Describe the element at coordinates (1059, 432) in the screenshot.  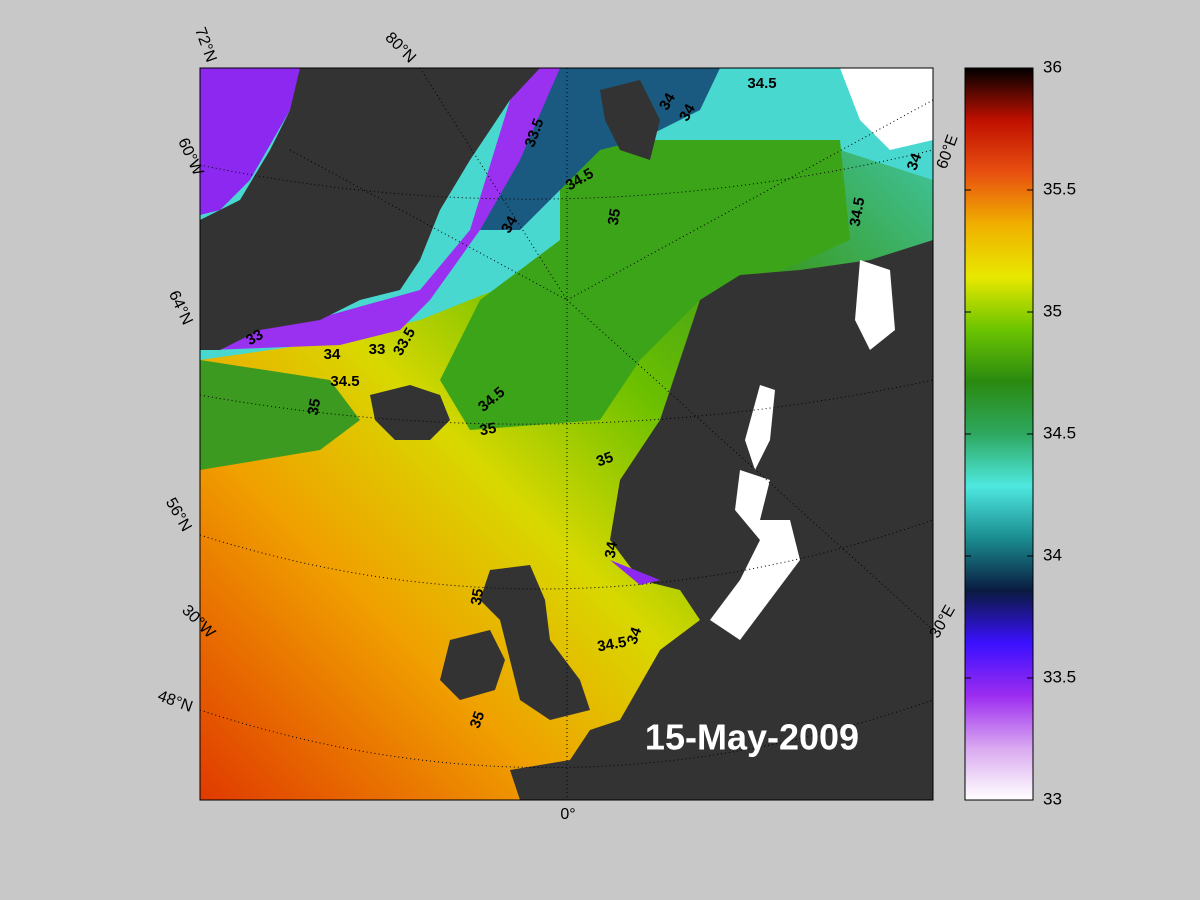
I see `colorbar-tick-label: 34.5` at that location.